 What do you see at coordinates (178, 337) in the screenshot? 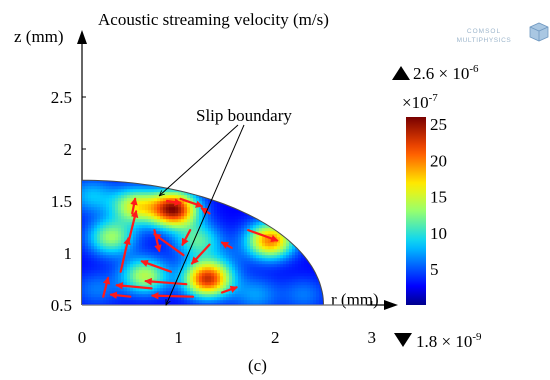
I see `x-tick-label: 1` at bounding box center [178, 337].